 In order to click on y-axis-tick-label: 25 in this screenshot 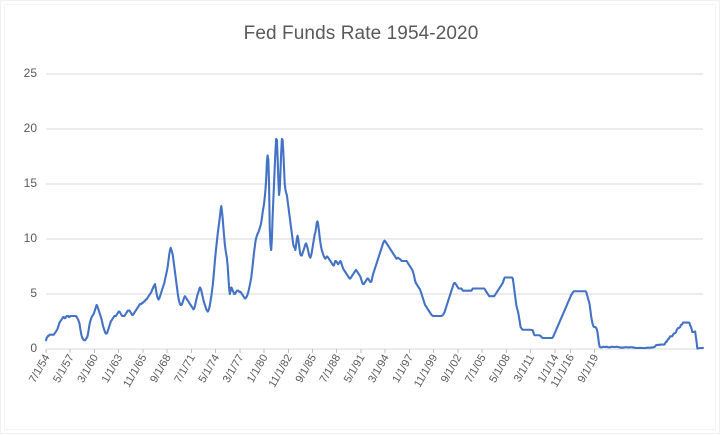, I will do `click(31, 73)`.